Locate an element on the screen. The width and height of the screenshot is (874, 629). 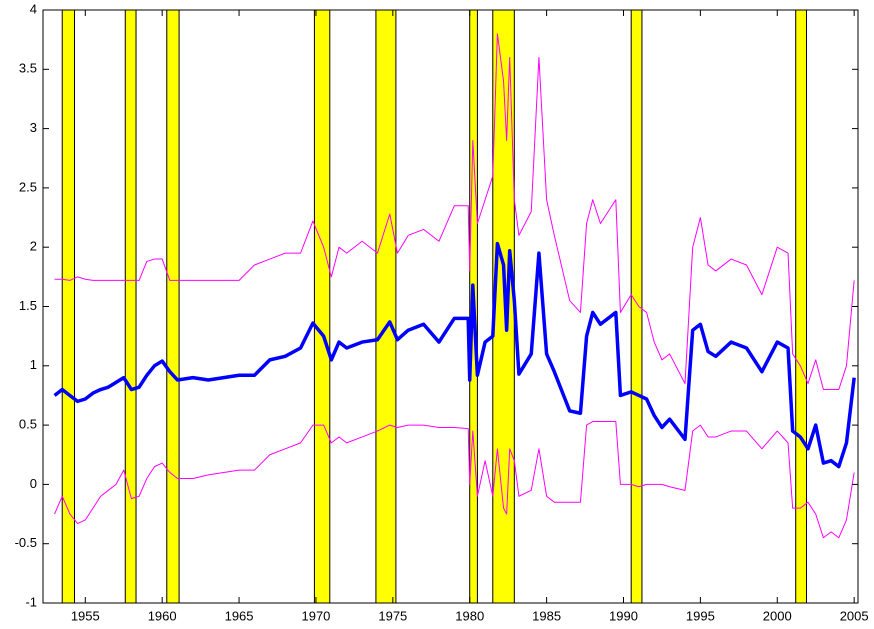
x-tick-label: 1995 is located at coordinates (700, 615).